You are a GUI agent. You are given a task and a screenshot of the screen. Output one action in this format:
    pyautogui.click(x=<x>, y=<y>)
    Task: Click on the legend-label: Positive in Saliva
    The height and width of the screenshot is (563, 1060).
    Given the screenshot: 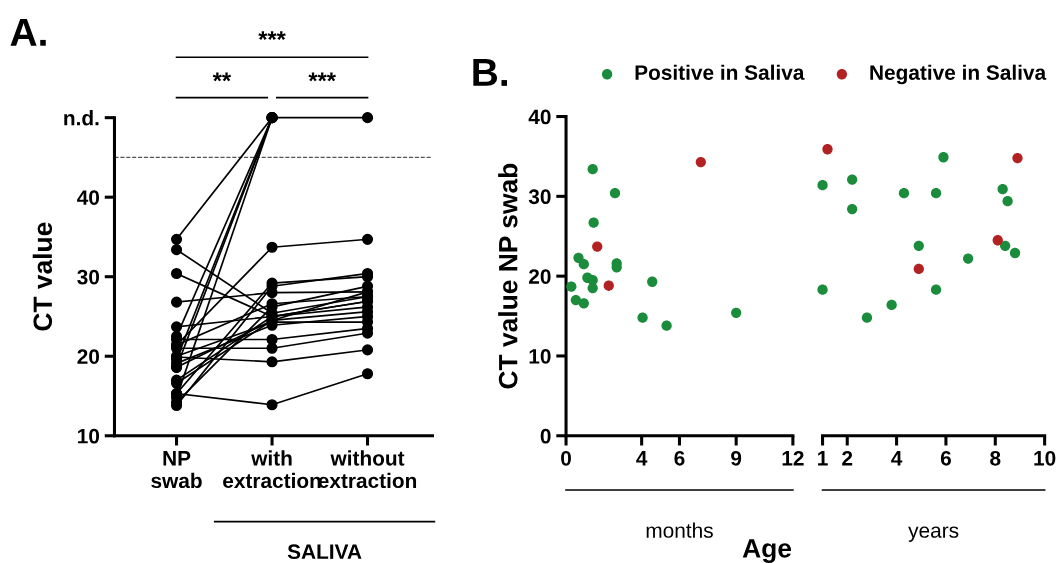 What is the action you would take?
    pyautogui.click(x=720, y=72)
    